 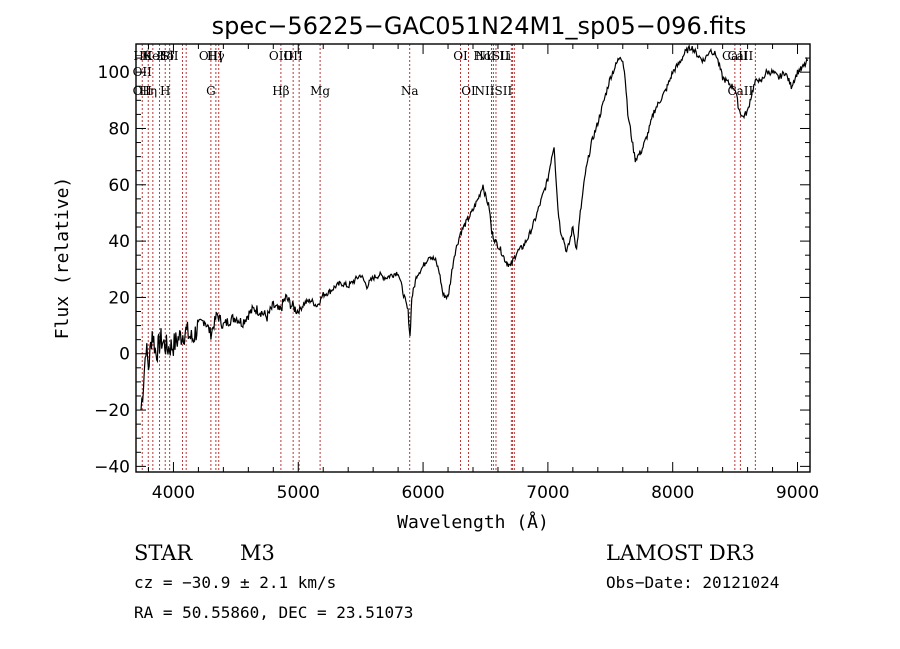 What do you see at coordinates (298, 493) in the screenshot?
I see `x-tick-label: 5000` at bounding box center [298, 493].